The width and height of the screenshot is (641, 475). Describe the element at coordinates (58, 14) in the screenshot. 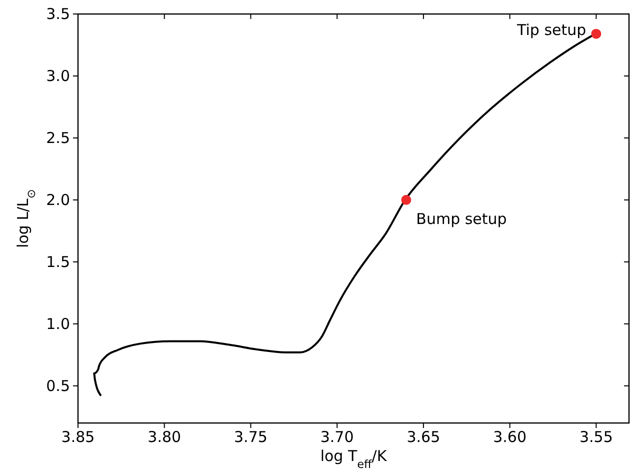

I see `y-tick-label: 3.5` at that location.